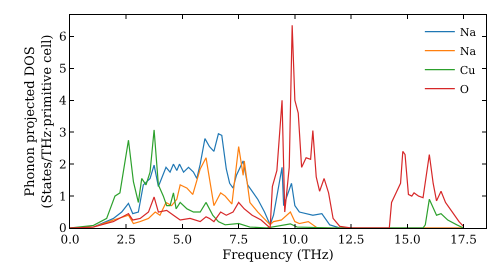 This screenshot has height=280, width=500. What do you see at coordinates (62, 196) in the screenshot?
I see `y-tick-label: 1` at bounding box center [62, 196].